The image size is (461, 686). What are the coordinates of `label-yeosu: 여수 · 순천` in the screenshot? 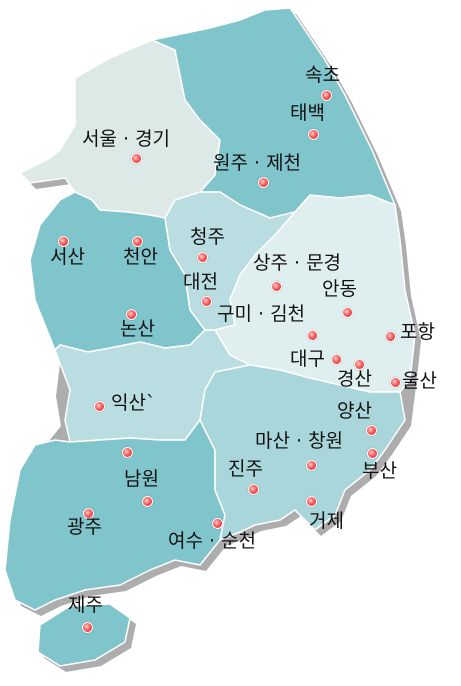 It's located at (212, 541).